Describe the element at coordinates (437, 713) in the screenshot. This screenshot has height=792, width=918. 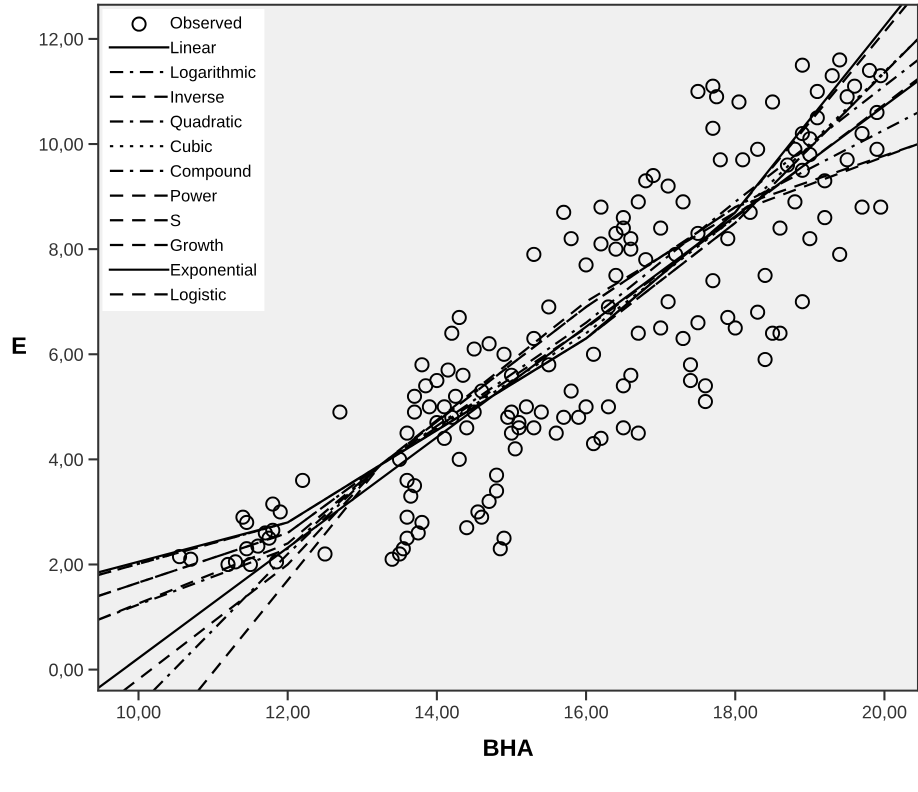
I see `x-tick-label: 14,00` at that location.